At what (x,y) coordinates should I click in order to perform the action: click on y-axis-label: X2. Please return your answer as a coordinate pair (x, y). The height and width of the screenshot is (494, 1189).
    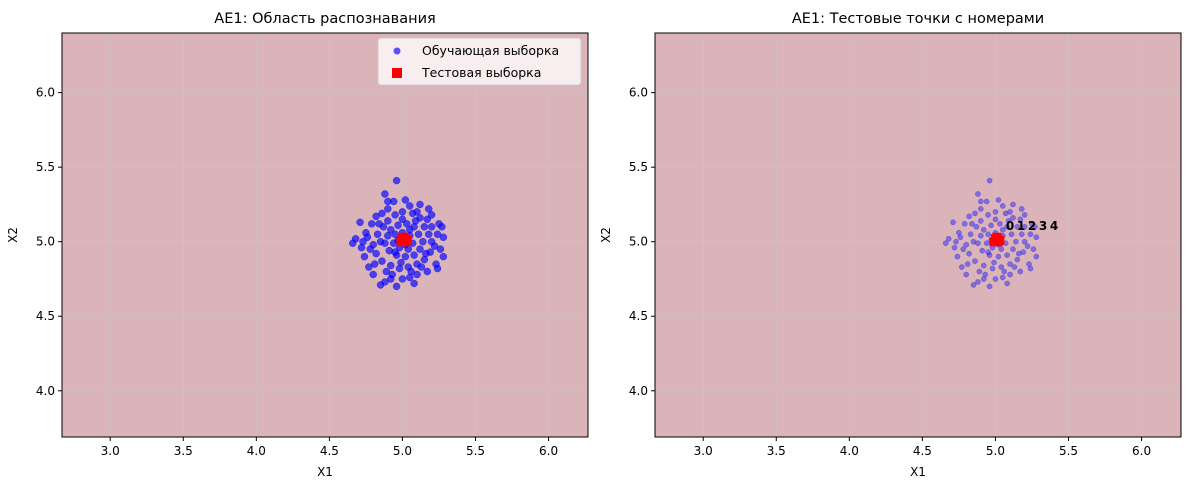
    Looking at the image, I should click on (606, 235).